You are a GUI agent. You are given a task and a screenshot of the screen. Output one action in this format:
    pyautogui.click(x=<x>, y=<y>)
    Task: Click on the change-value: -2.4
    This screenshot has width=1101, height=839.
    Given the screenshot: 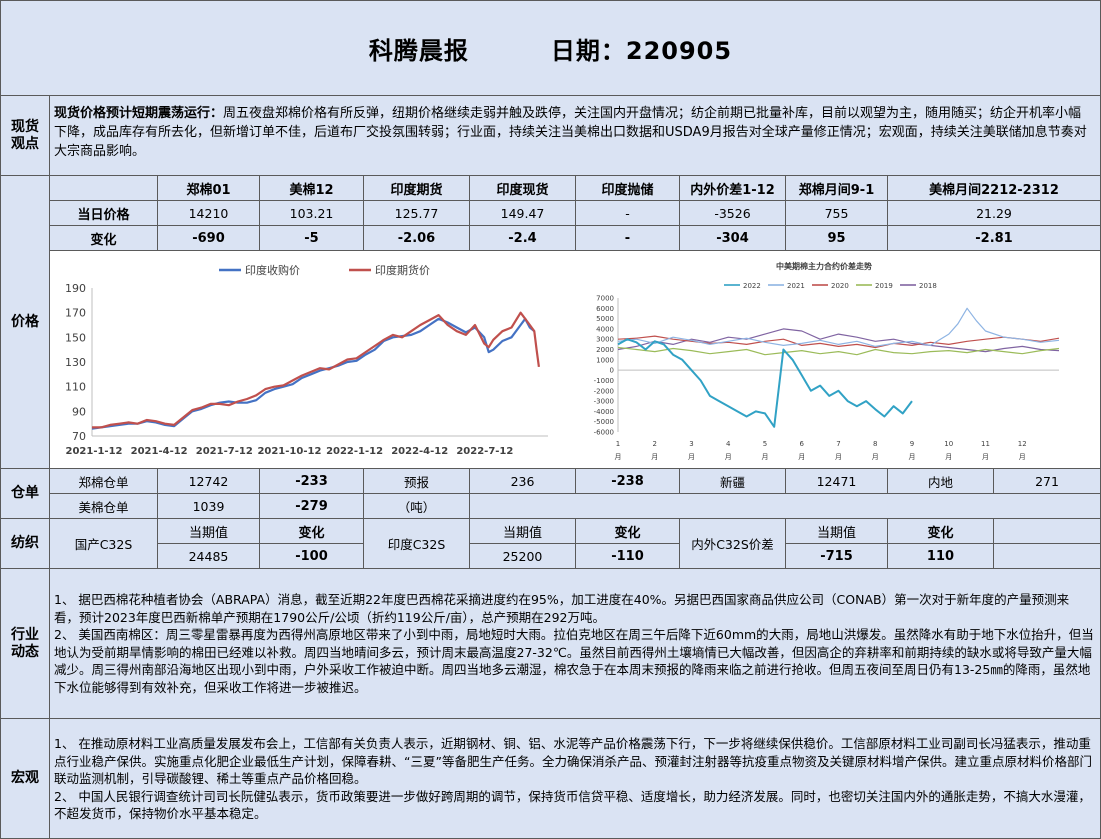 What is the action you would take?
    pyautogui.click(x=523, y=238)
    